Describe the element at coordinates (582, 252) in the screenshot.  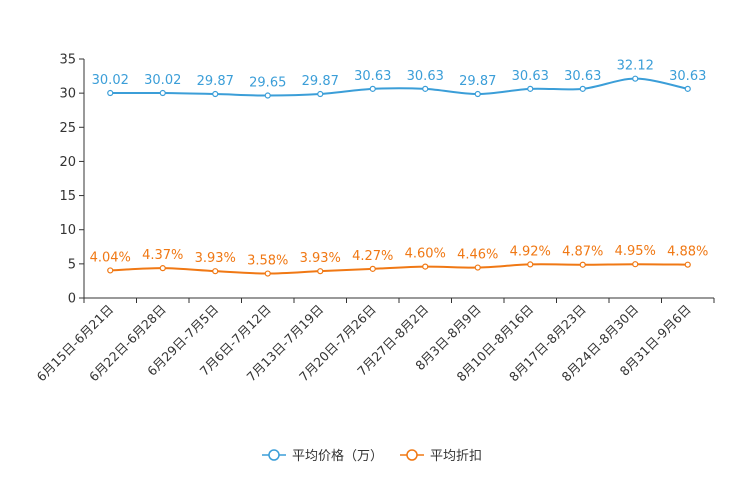
I see `discount-data-label: 4.87%` at that location.